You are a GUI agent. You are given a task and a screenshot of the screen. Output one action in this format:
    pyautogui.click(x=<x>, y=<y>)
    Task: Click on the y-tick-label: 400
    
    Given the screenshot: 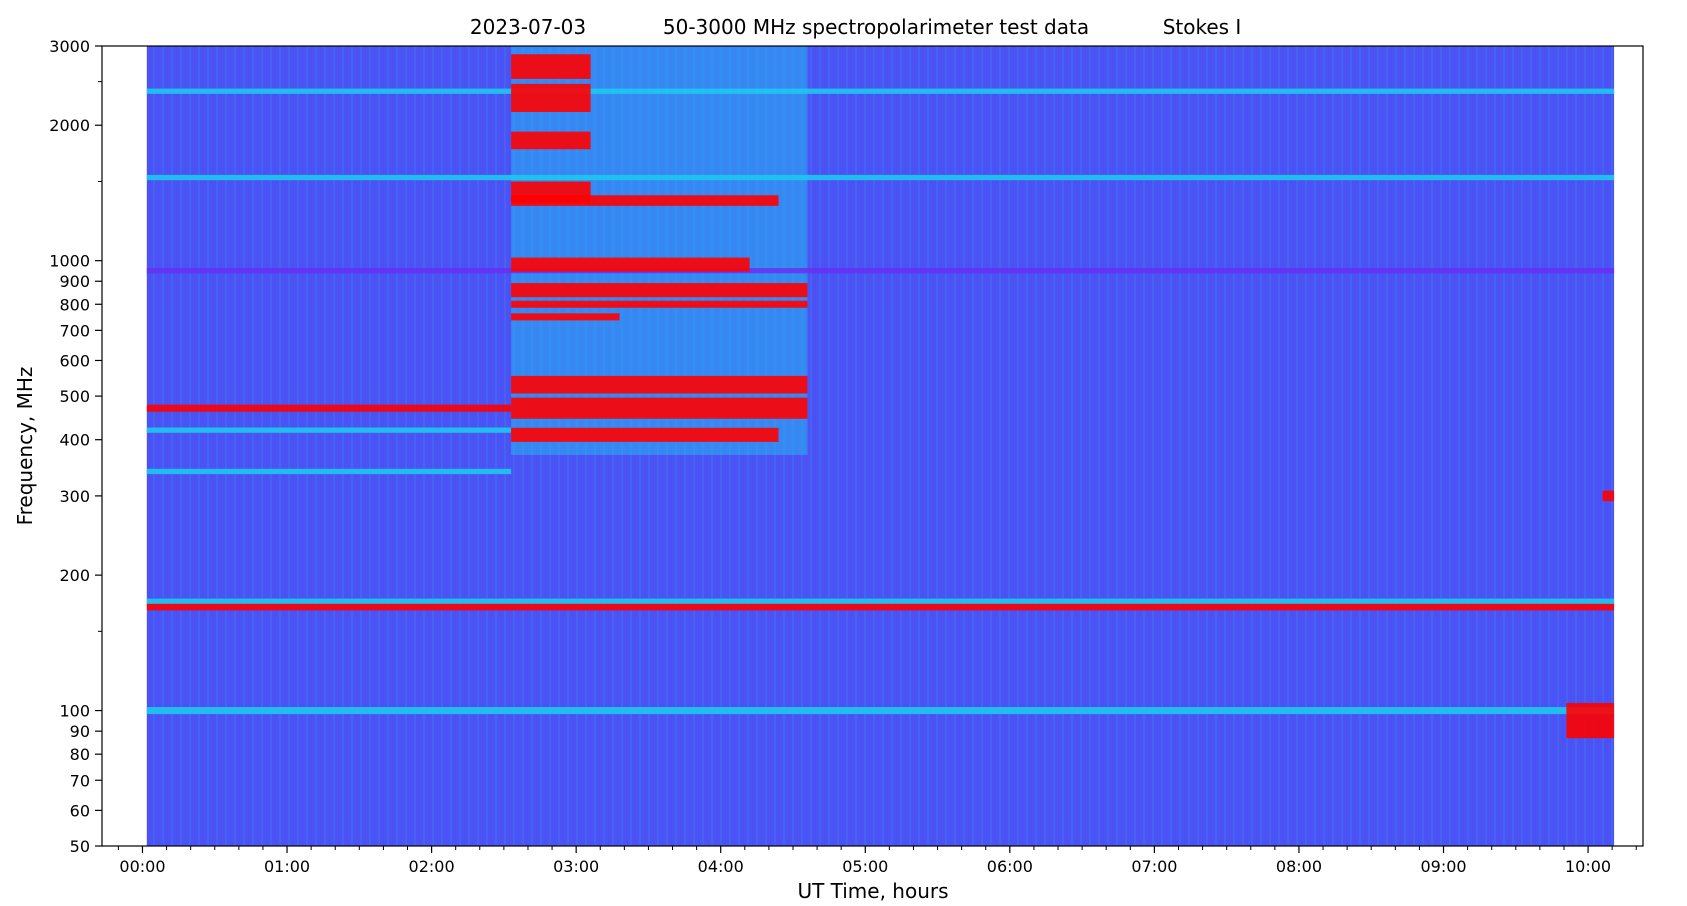 What is the action you would take?
    pyautogui.click(x=74, y=440)
    